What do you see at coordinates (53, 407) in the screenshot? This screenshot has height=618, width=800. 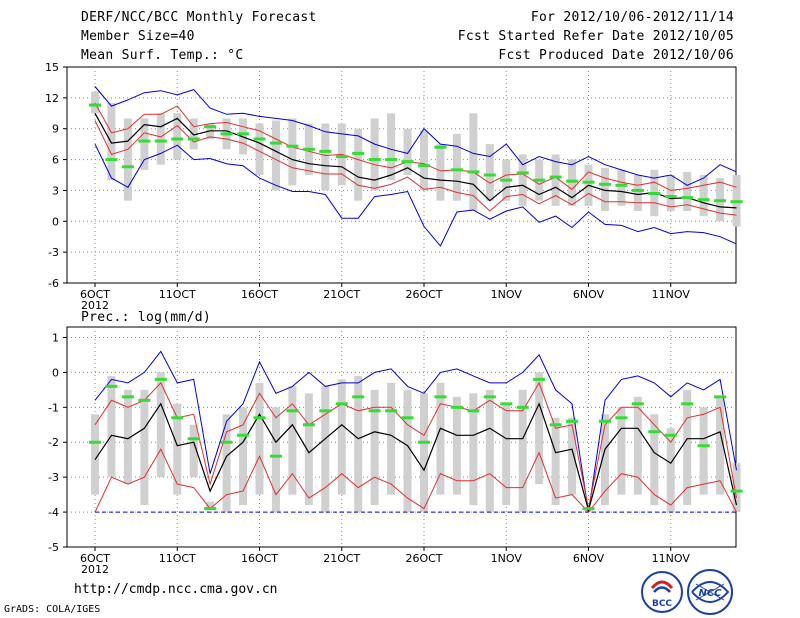 I see `precip-ytick-label: -1` at bounding box center [53, 407].